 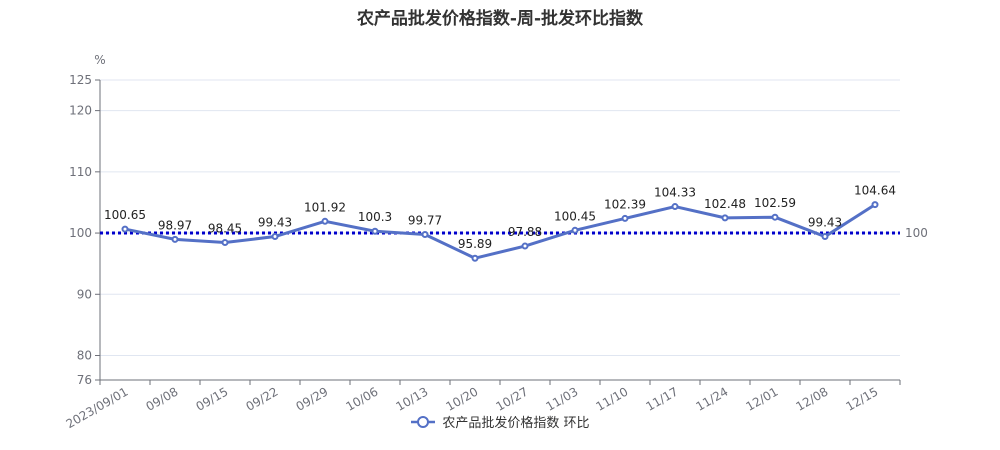 What do you see at coordinates (712, 398) in the screenshot?
I see `x-tick-label: 11/24` at bounding box center [712, 398].